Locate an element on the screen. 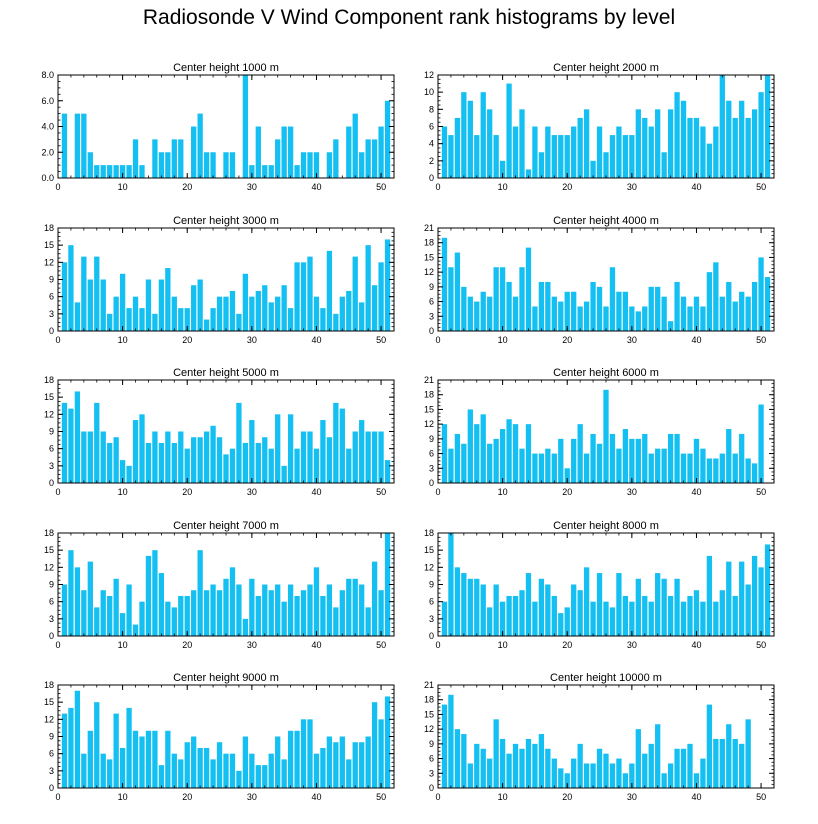 This screenshot has height=824, width=818. panel-title: Center height 9000 m is located at coordinates (226, 678).